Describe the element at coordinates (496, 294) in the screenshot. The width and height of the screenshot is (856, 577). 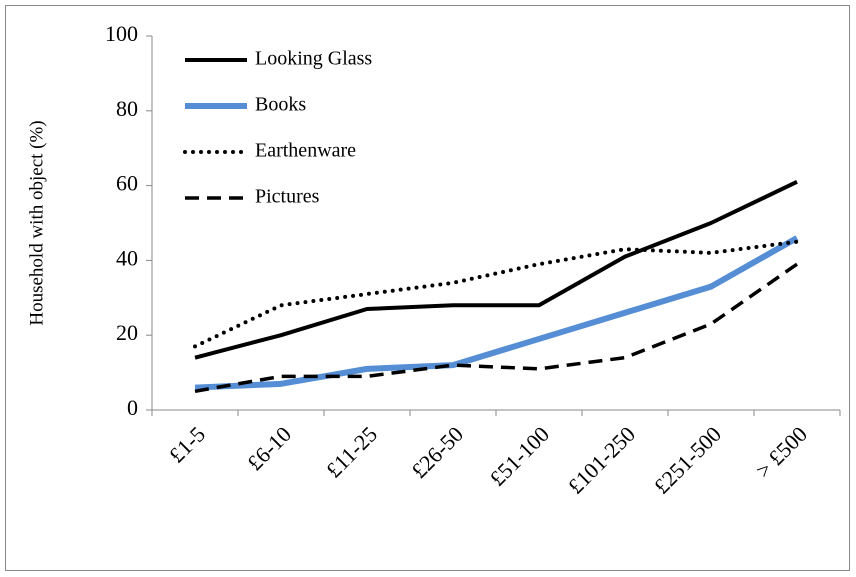
I see `data-line` at that location.